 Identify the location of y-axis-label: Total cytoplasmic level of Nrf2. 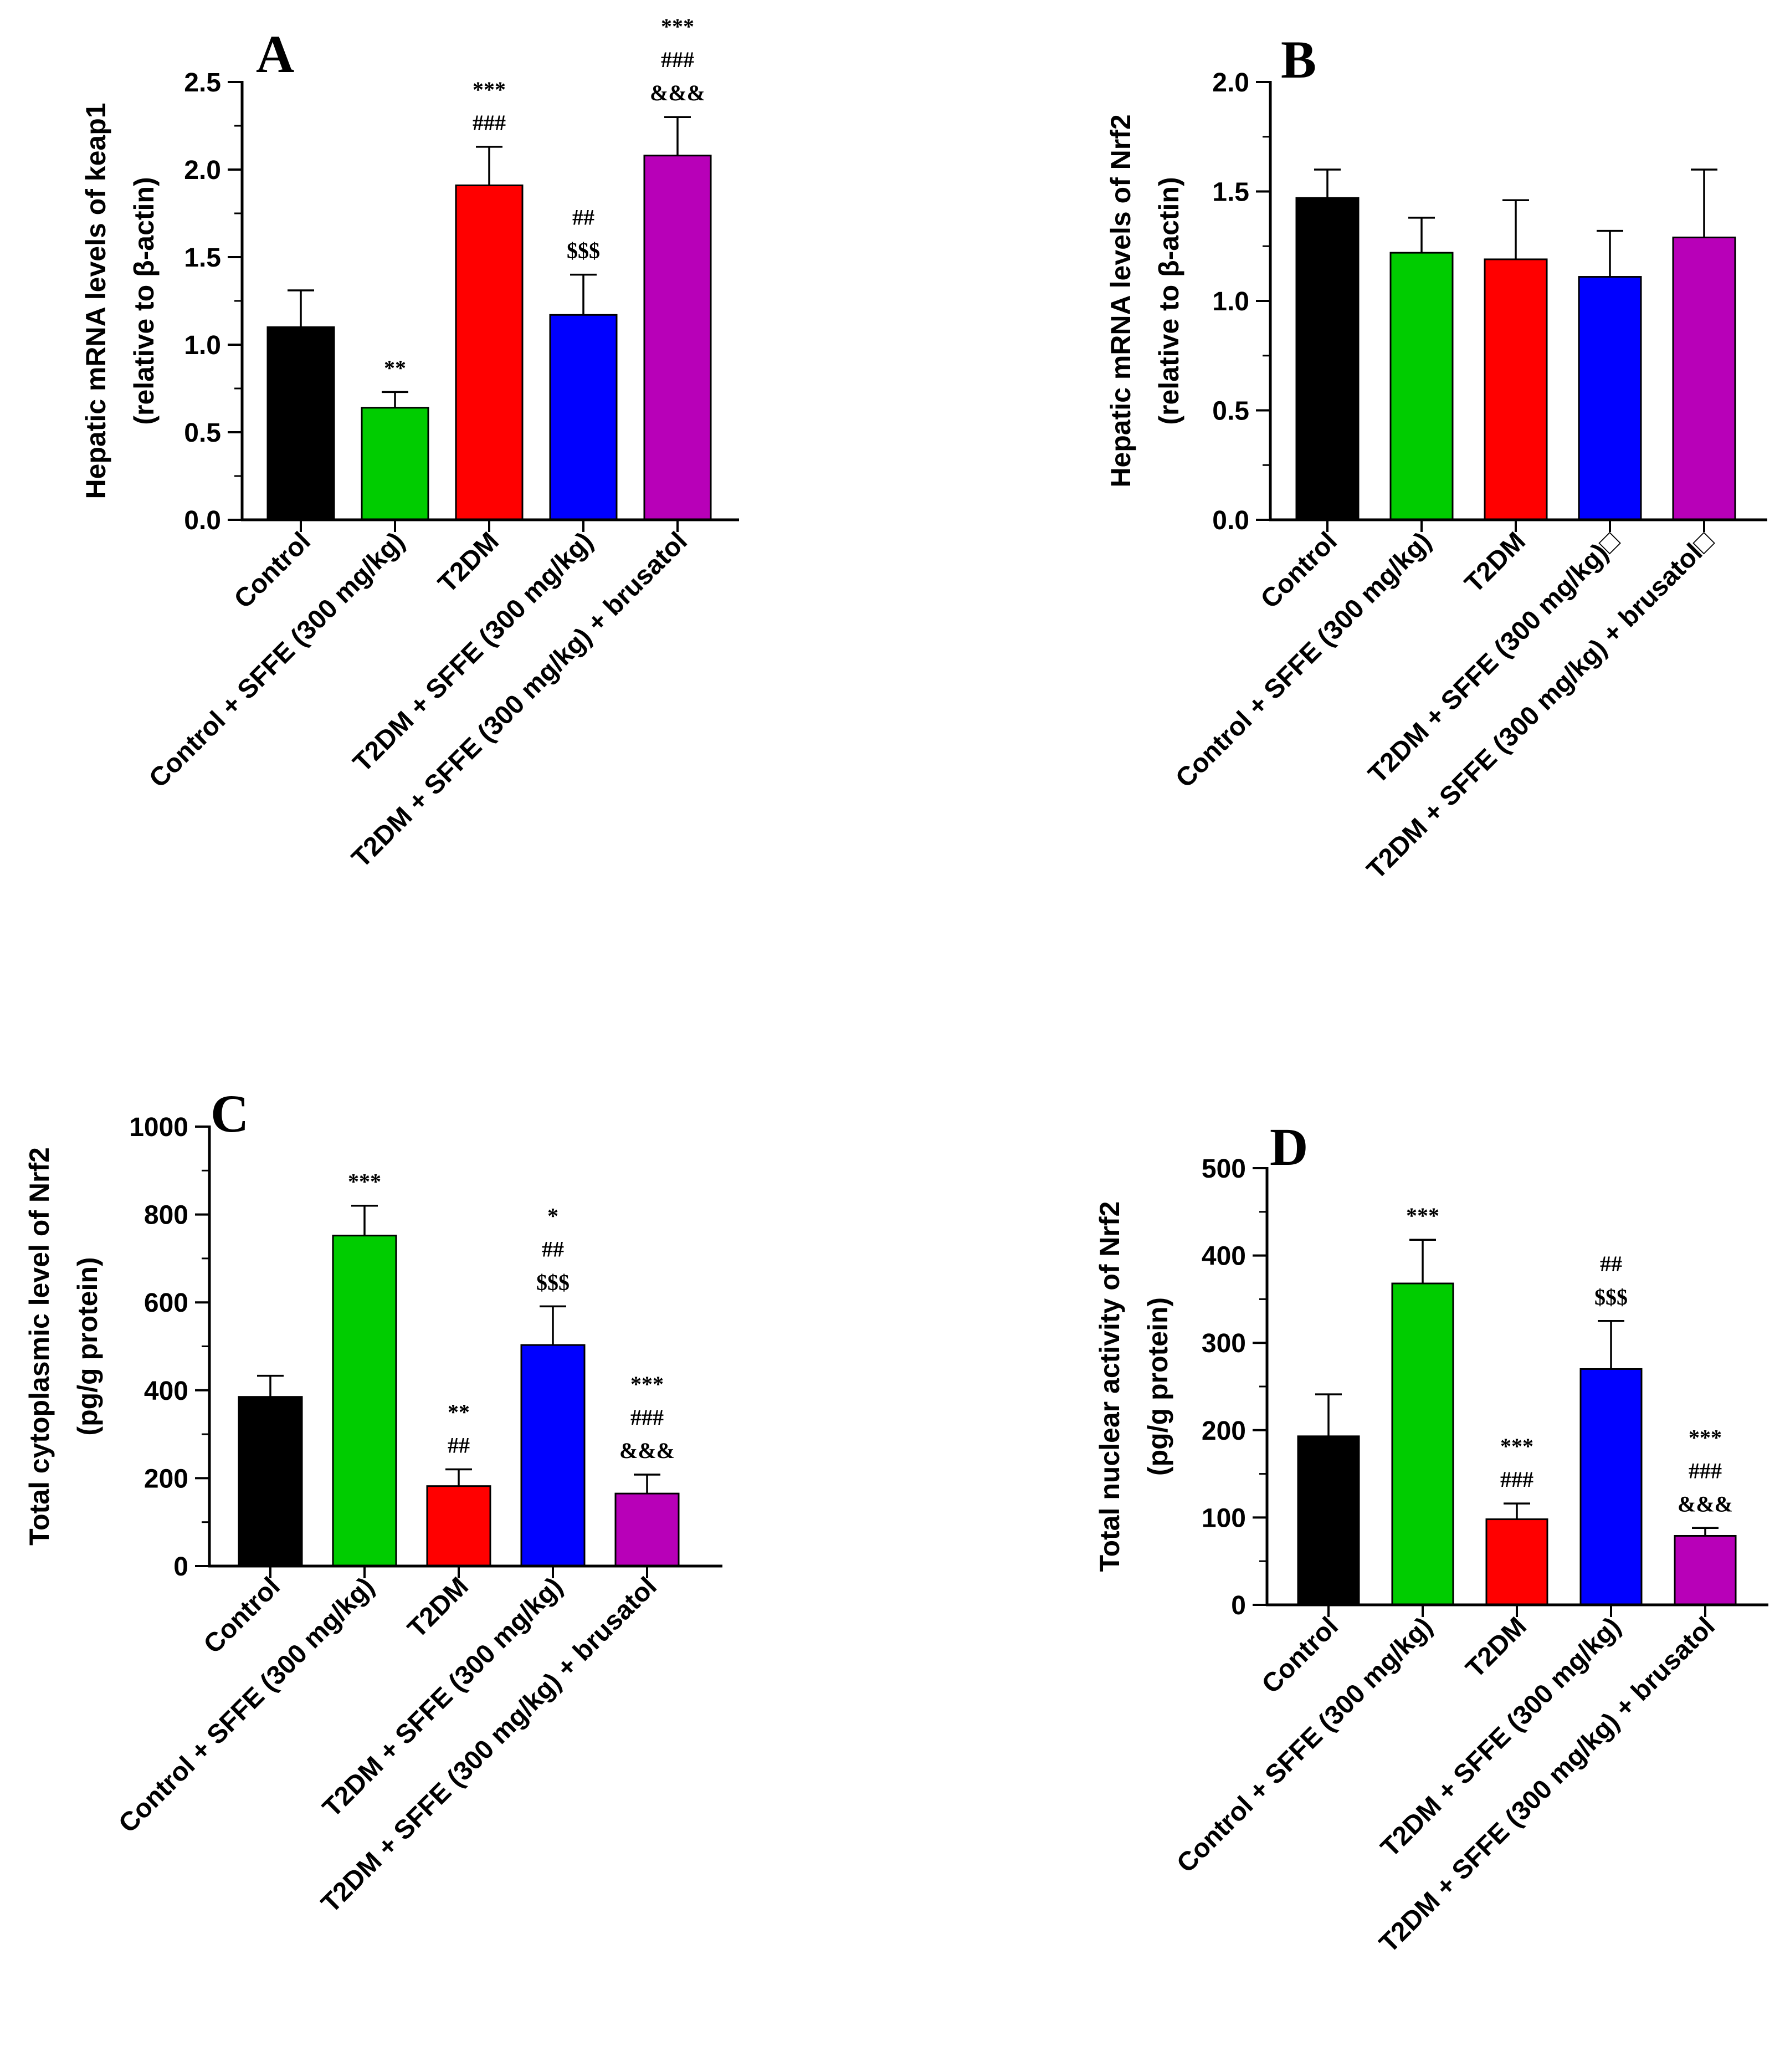
(39, 1346).